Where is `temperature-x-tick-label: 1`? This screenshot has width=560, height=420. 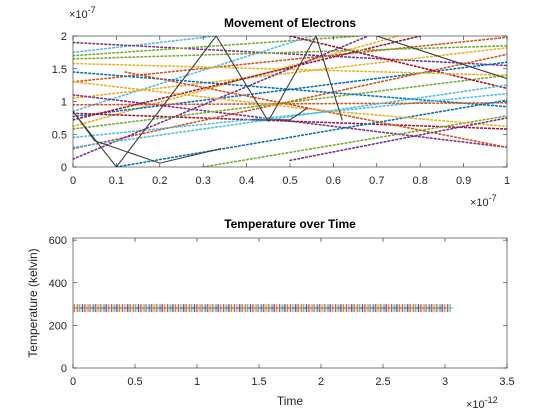 temperature-x-tick-label: 1 is located at coordinates (197, 382).